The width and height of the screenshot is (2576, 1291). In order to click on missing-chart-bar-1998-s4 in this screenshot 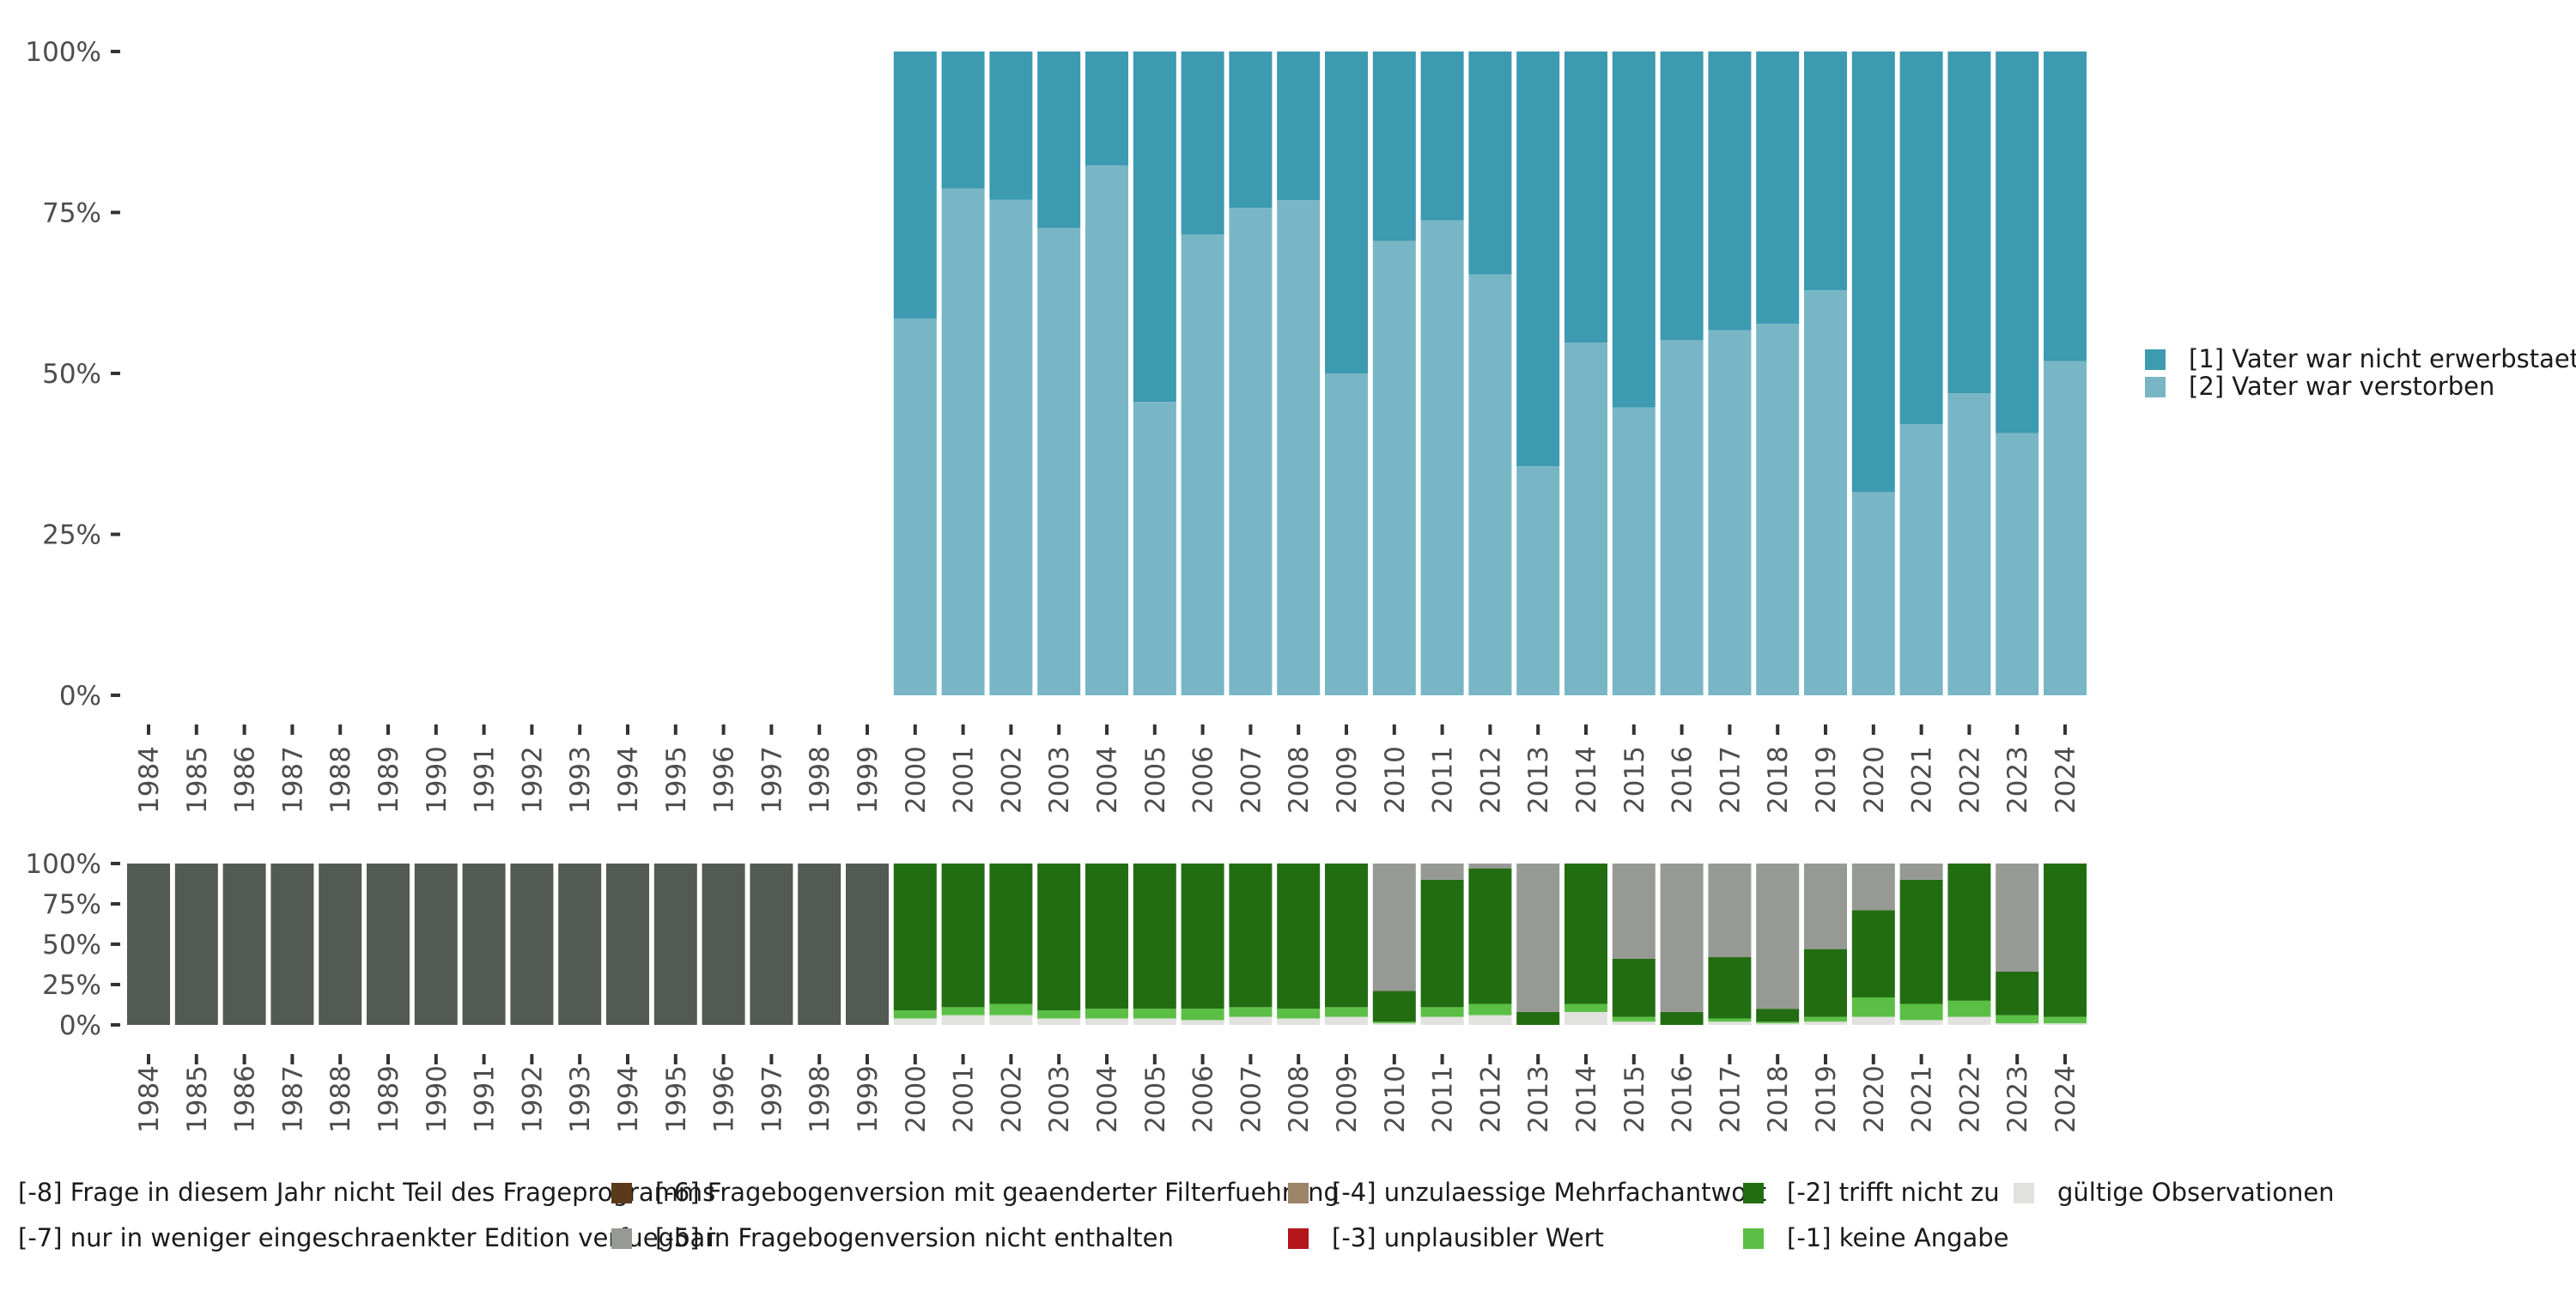, I will do `click(819, 945)`.